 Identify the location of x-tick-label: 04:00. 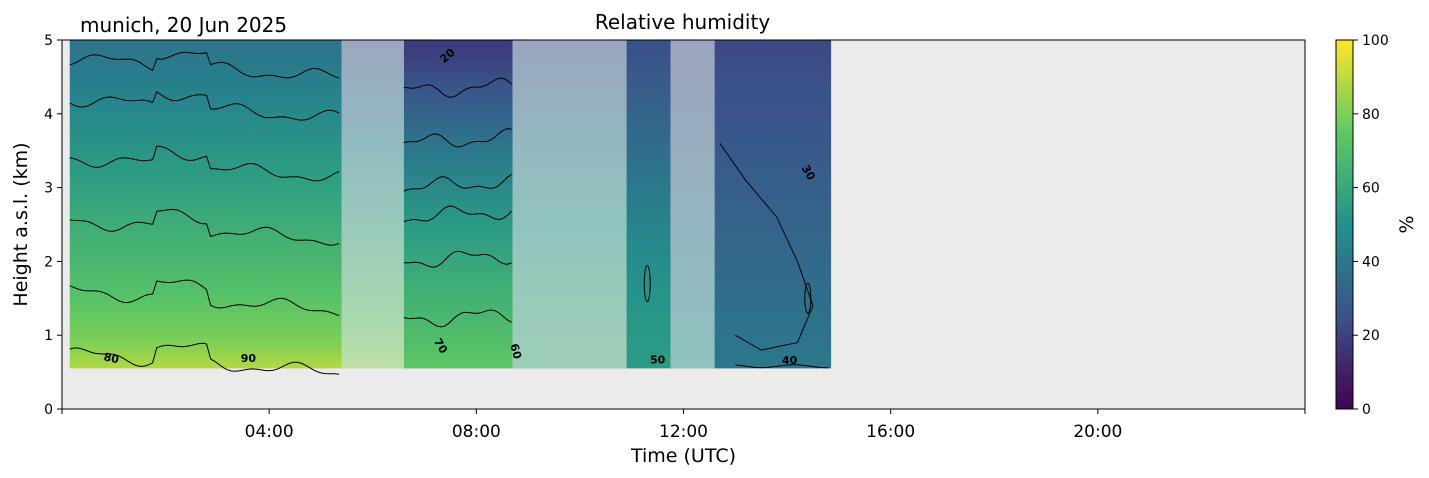
(269, 432).